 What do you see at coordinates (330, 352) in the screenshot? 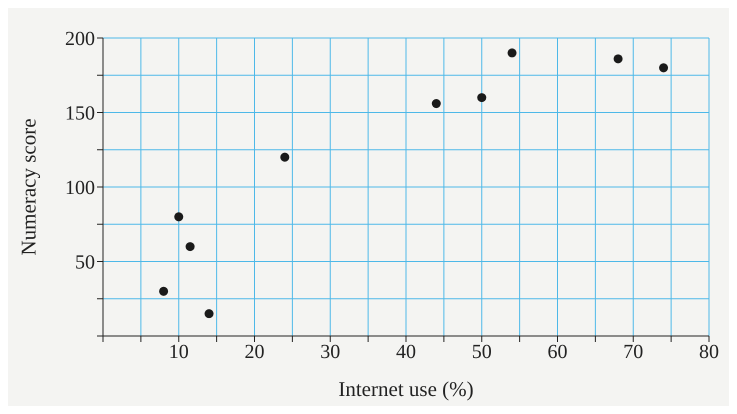
I see `x-tick-label: 30` at bounding box center [330, 352].